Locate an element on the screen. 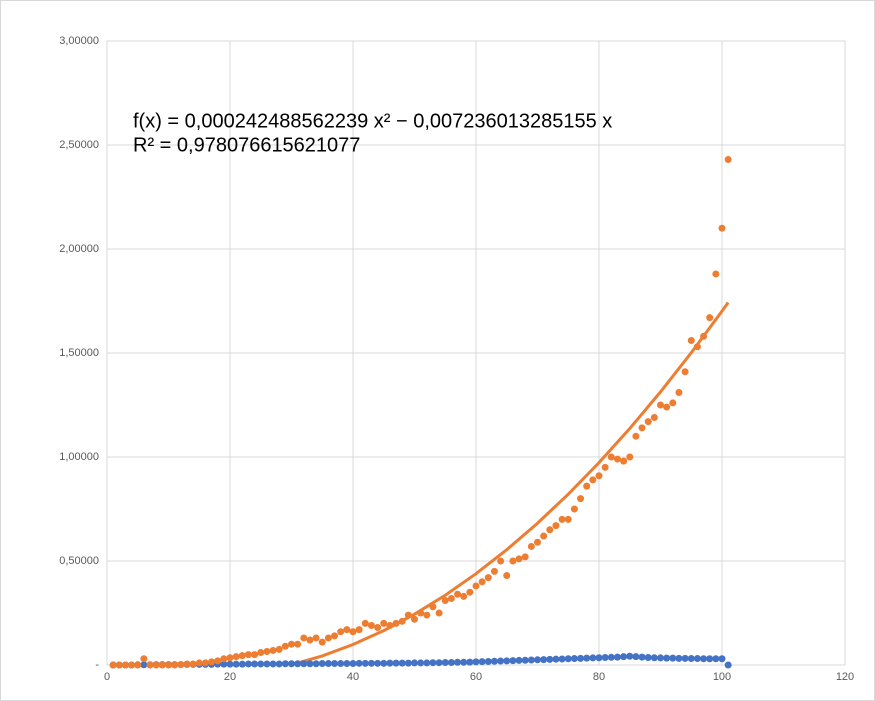 The height and width of the screenshot is (701, 875). y-tick-label: 2,00000 is located at coordinates (79, 249).